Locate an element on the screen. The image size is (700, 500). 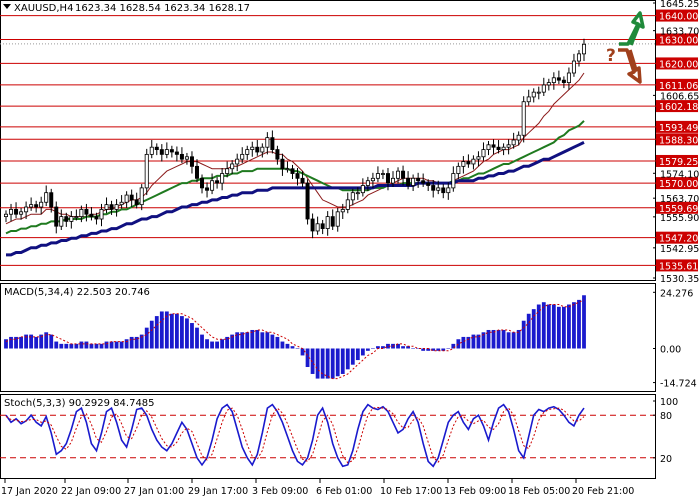
x-tick-label: 20 Feb 21:00 is located at coordinates (603, 491).